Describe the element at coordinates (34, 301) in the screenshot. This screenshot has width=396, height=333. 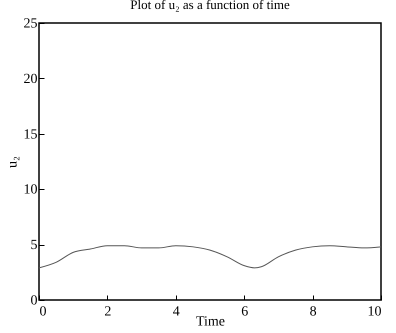
I see `y-tick-label: 0` at that location.